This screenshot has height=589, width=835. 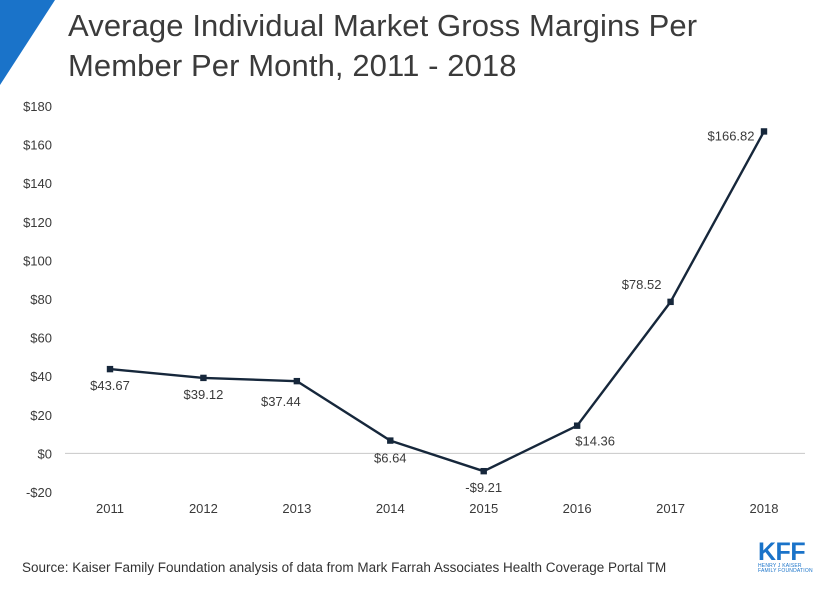 I want to click on x-tick-label: 2013, so click(x=296, y=508).